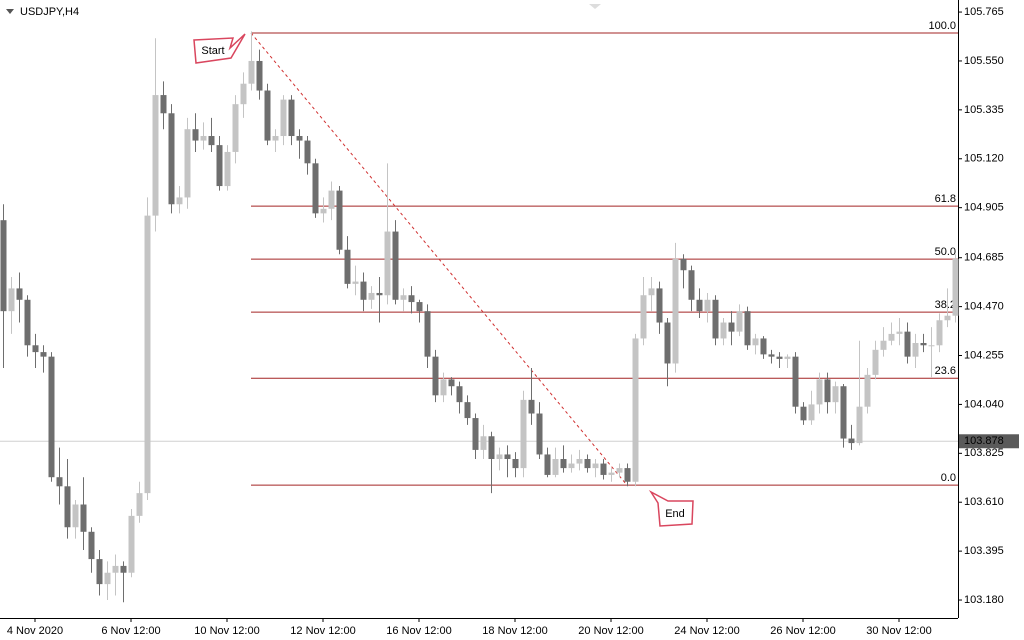 This screenshot has width=1024, height=640. I want to click on note-text: Start, so click(212, 51).